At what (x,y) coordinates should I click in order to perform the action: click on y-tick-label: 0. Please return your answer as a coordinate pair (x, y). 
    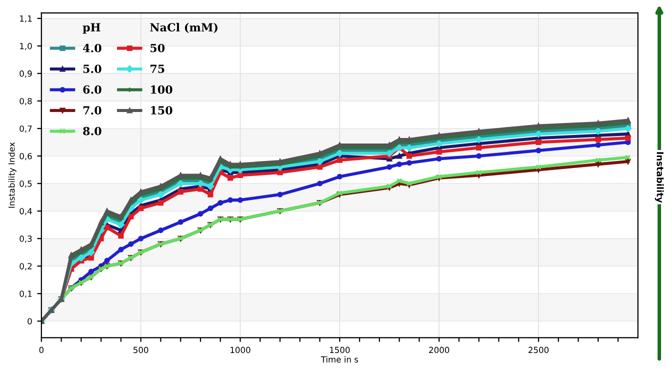
    Looking at the image, I should click on (30, 321).